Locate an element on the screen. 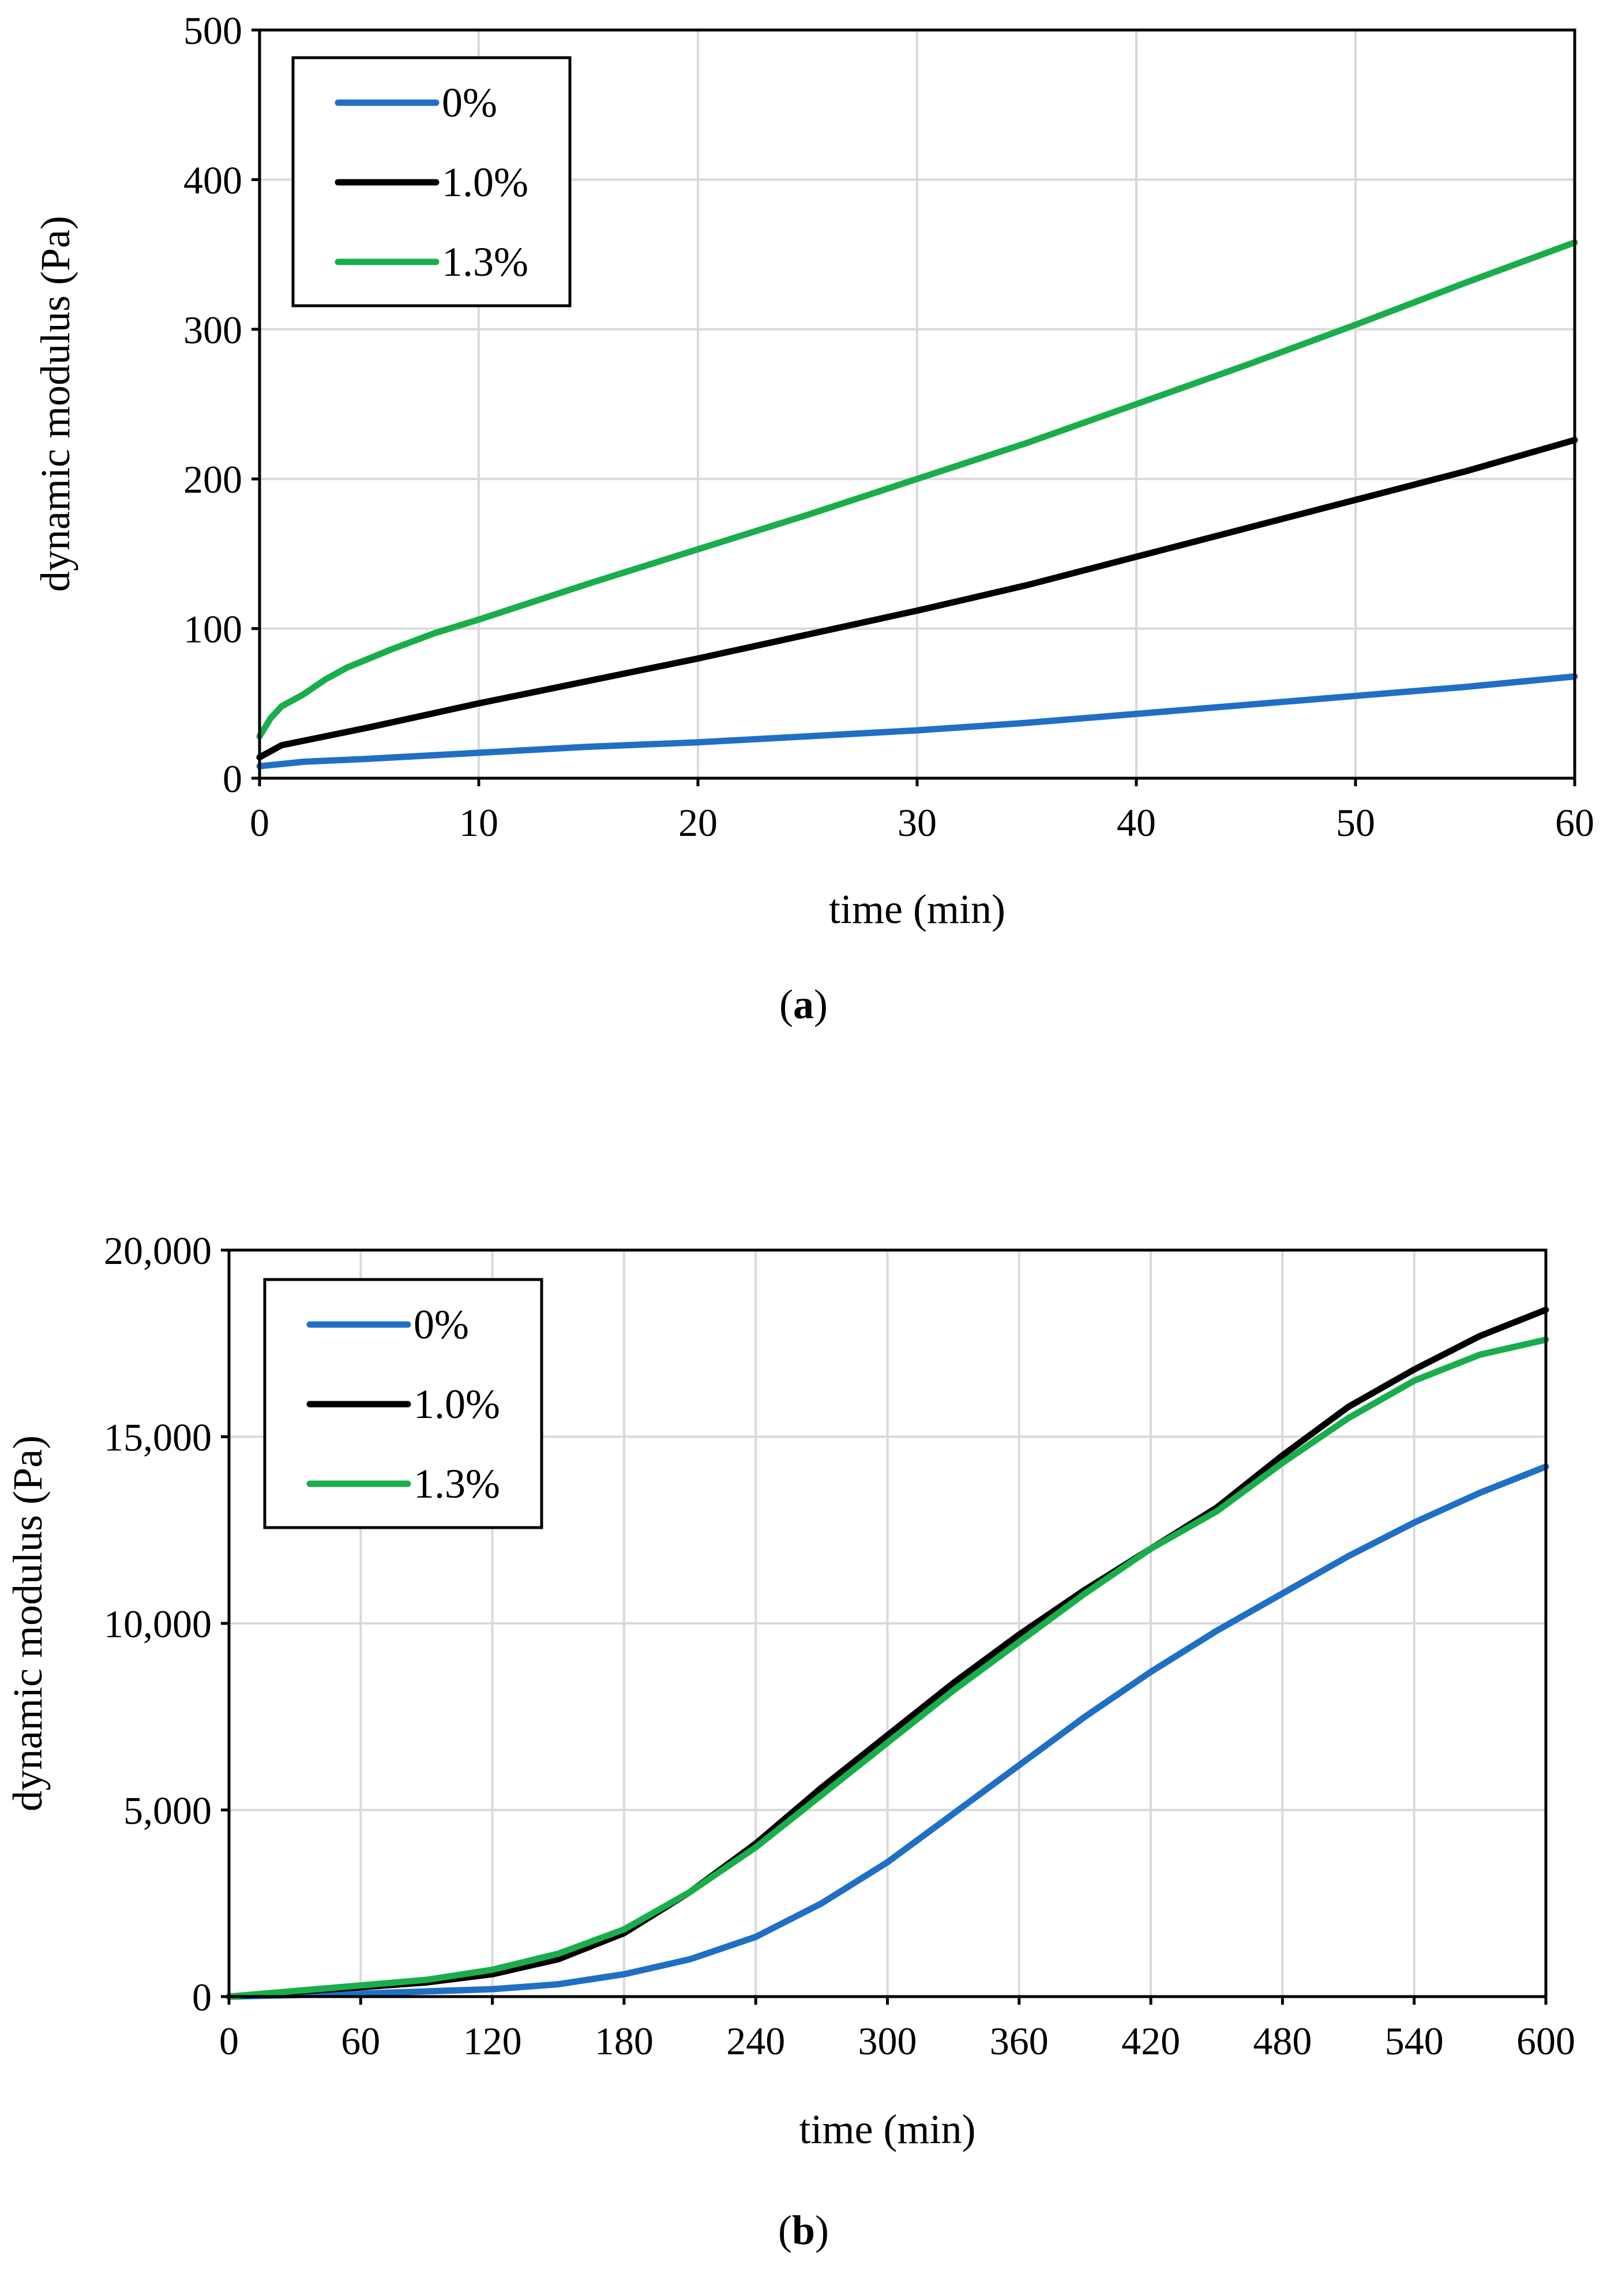  series-line-1.0% is located at coordinates (917, 599).